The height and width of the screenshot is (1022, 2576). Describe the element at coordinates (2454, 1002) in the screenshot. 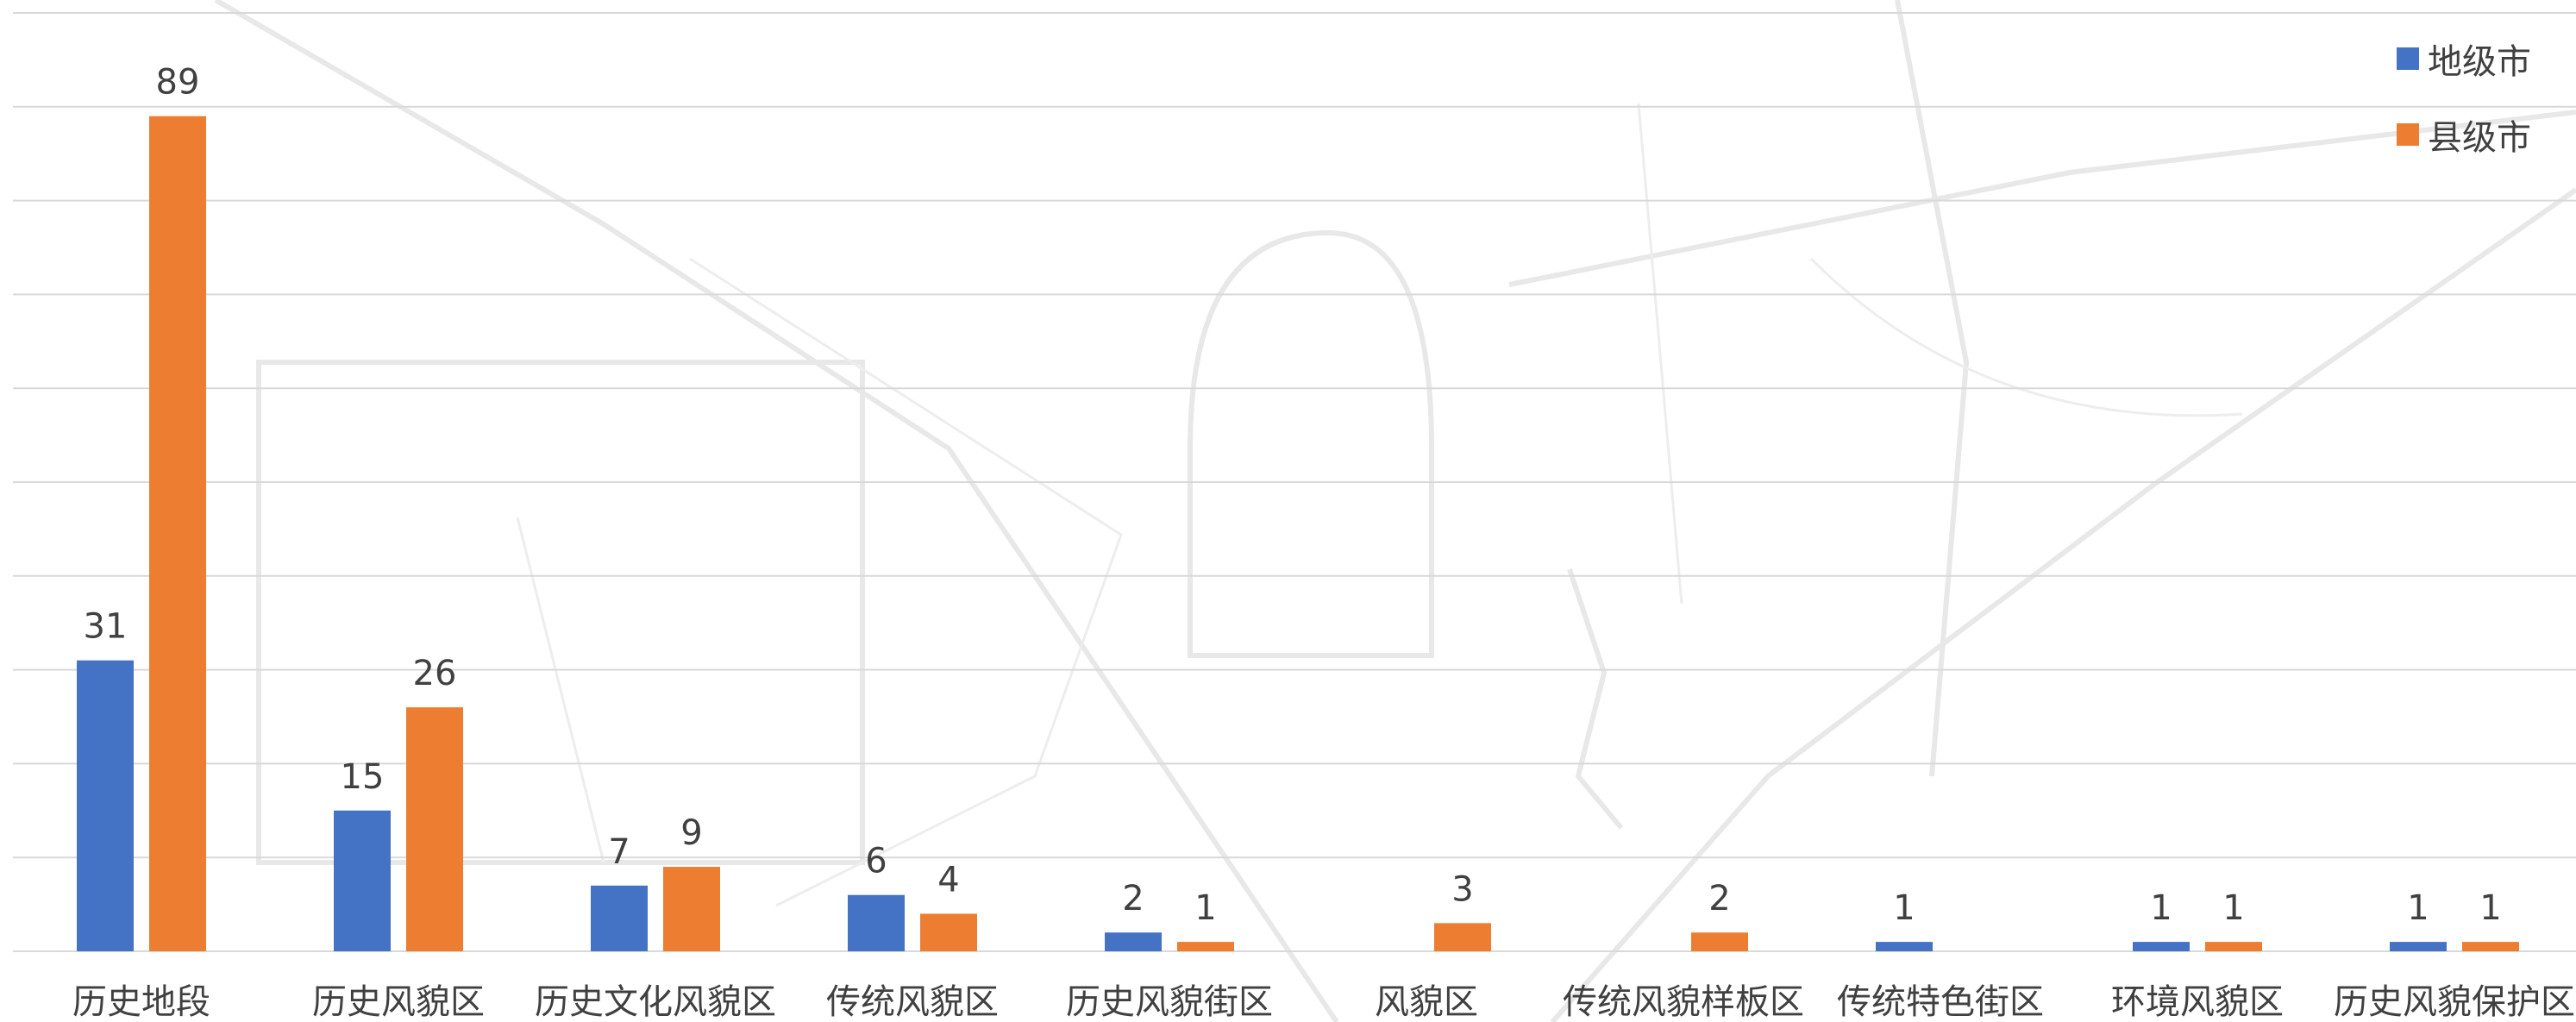

I see `category-label-9: 历史风貌保护区` at that location.